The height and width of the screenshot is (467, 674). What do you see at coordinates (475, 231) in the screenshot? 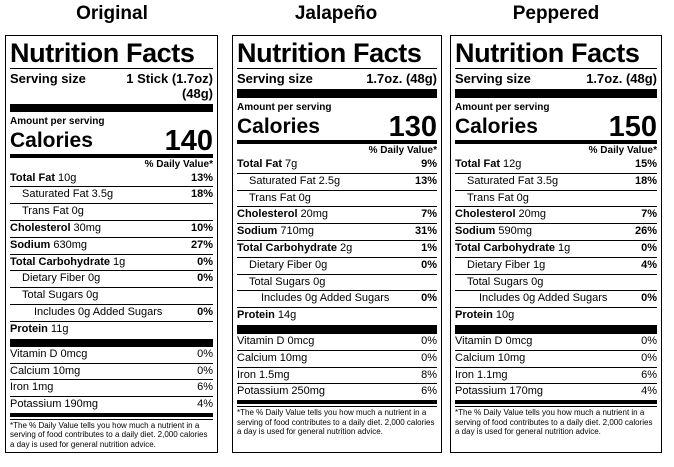
I see `nutrient-name: Sodium` at bounding box center [475, 231].